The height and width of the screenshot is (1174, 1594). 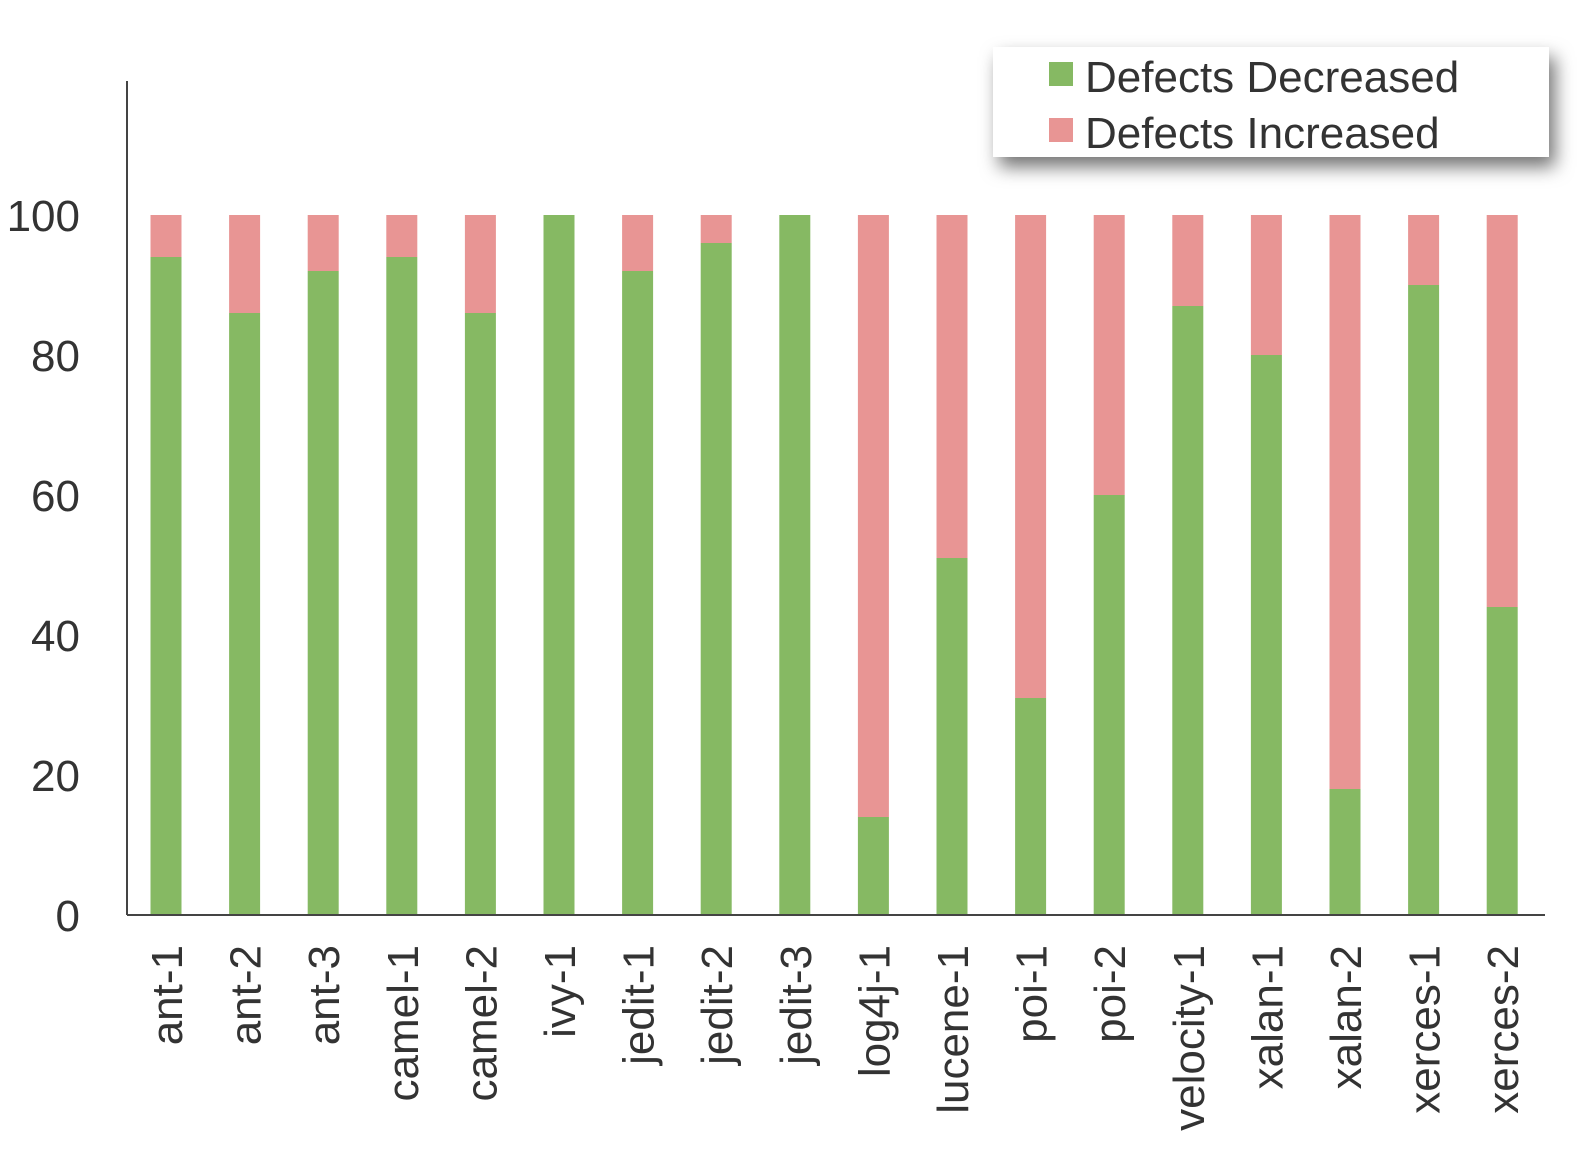 What do you see at coordinates (1503, 1029) in the screenshot?
I see `x-tick-label: xerces-2` at bounding box center [1503, 1029].